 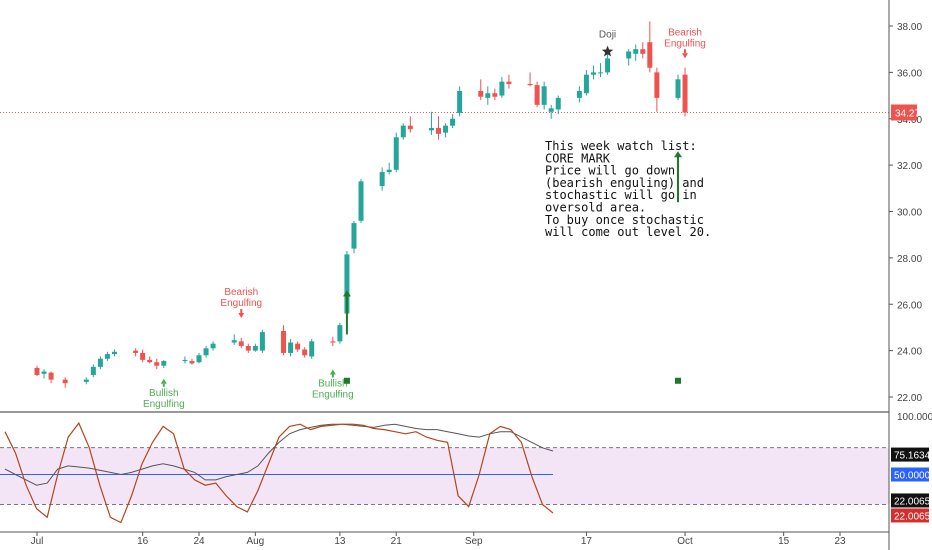 What do you see at coordinates (909, 305) in the screenshot?
I see `price-tick-label: 26.00` at bounding box center [909, 305].